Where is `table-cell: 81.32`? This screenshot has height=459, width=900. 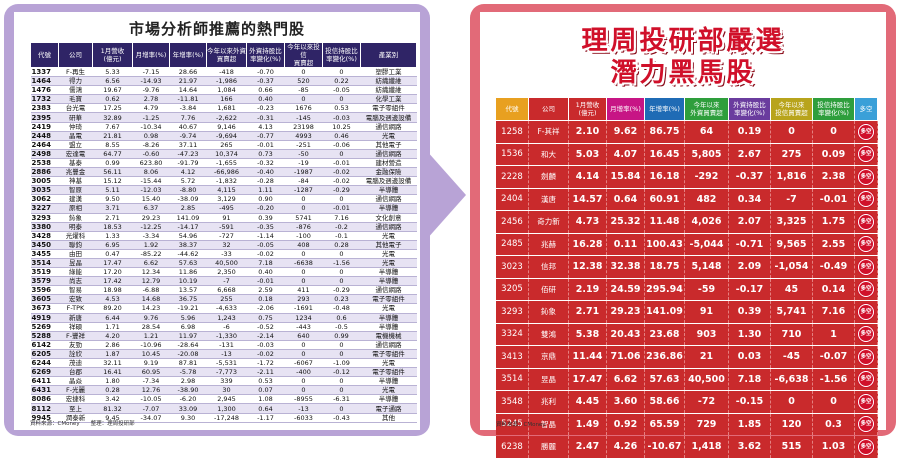
table-cell: 81.32 is located at coordinates (112, 408).